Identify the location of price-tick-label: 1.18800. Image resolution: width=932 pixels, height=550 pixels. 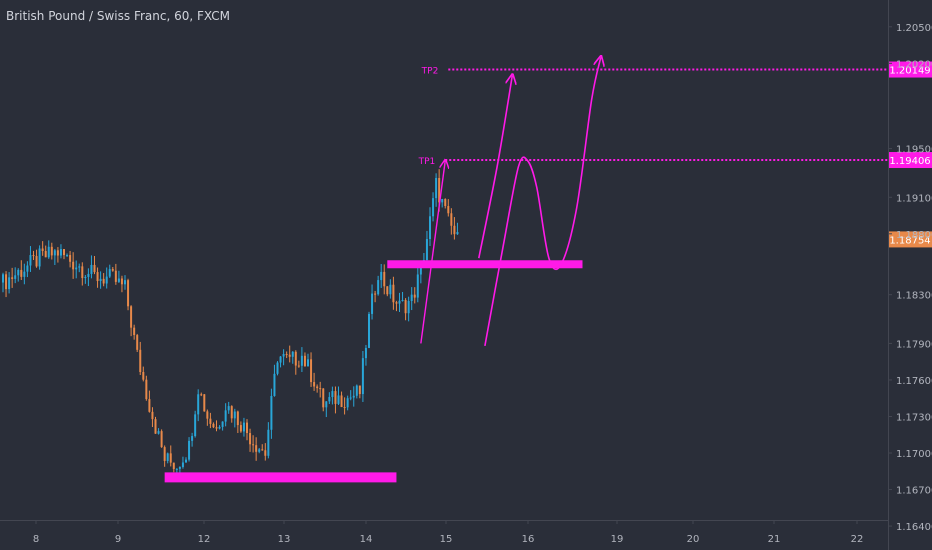
(914, 235).